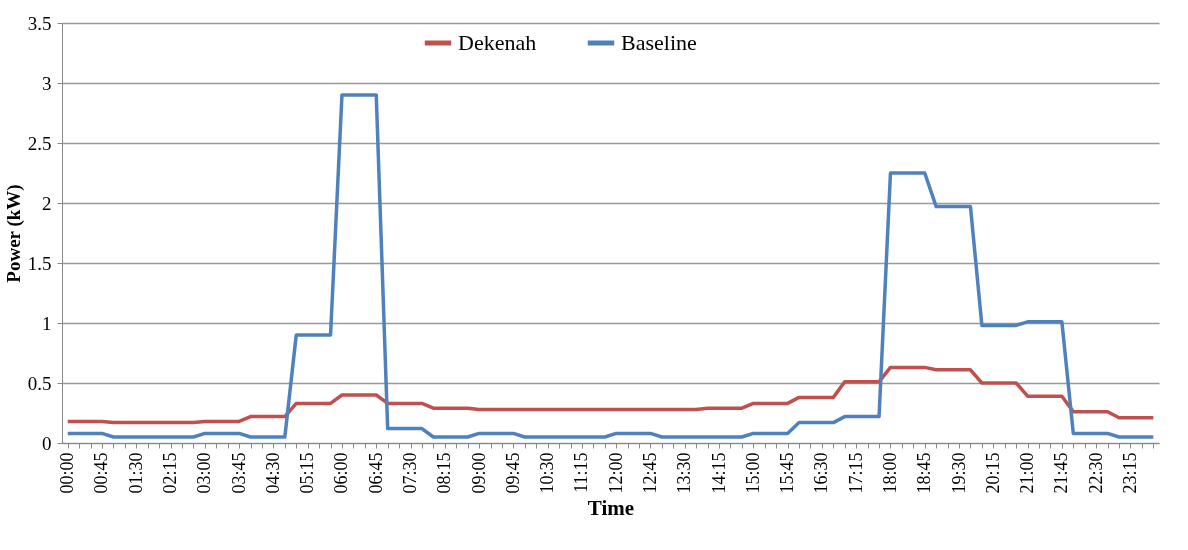 The image size is (1188, 550). I want to click on x-tick-label: 09:45, so click(512, 473).